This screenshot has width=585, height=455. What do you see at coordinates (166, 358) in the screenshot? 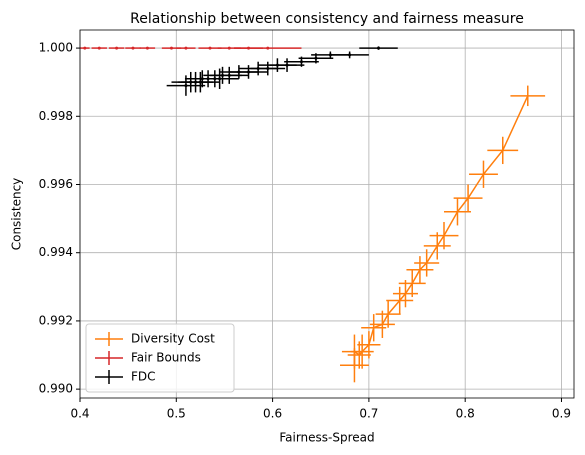
I see `legend-label: Fair Bounds` at bounding box center [166, 358].